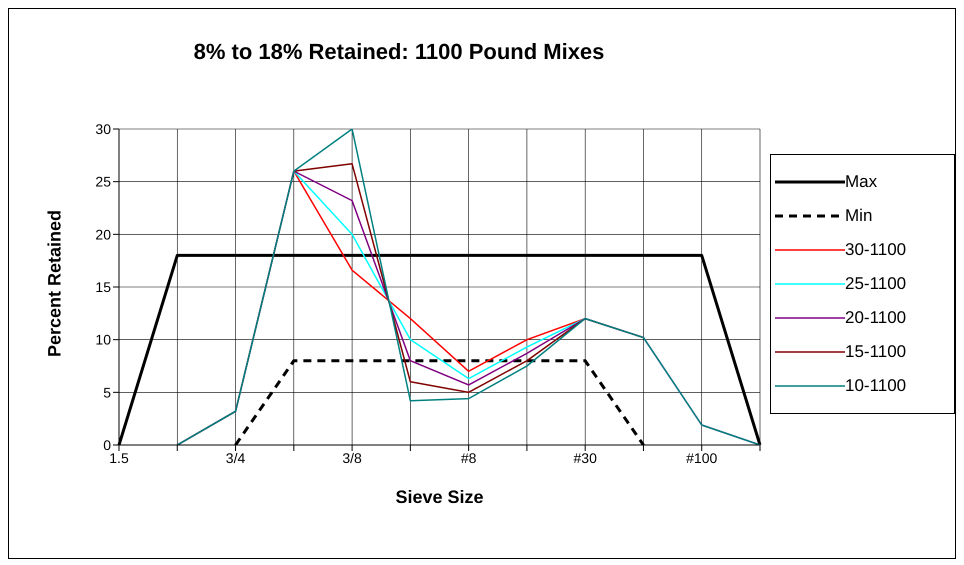 The image size is (964, 565). Describe the element at coordinates (875, 352) in the screenshot. I see `legend-label: 15-1100` at that location.